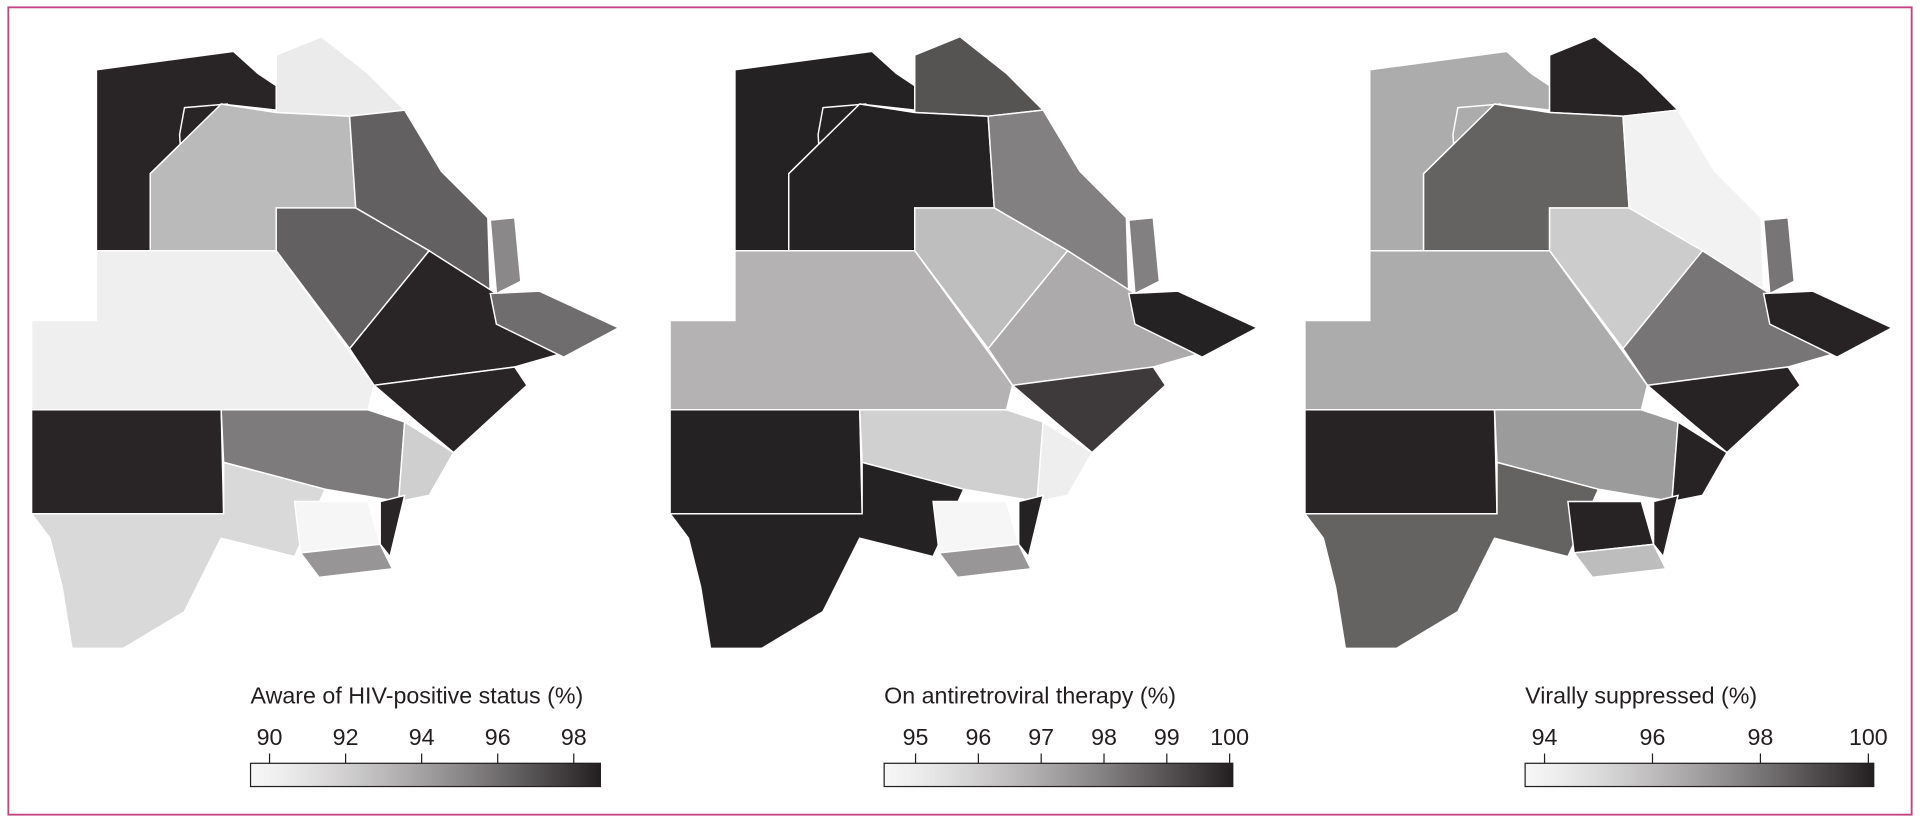  What do you see at coordinates (1030, 695) in the screenshot?
I see `legend-title: On antiretroviral therapy (%)` at bounding box center [1030, 695].